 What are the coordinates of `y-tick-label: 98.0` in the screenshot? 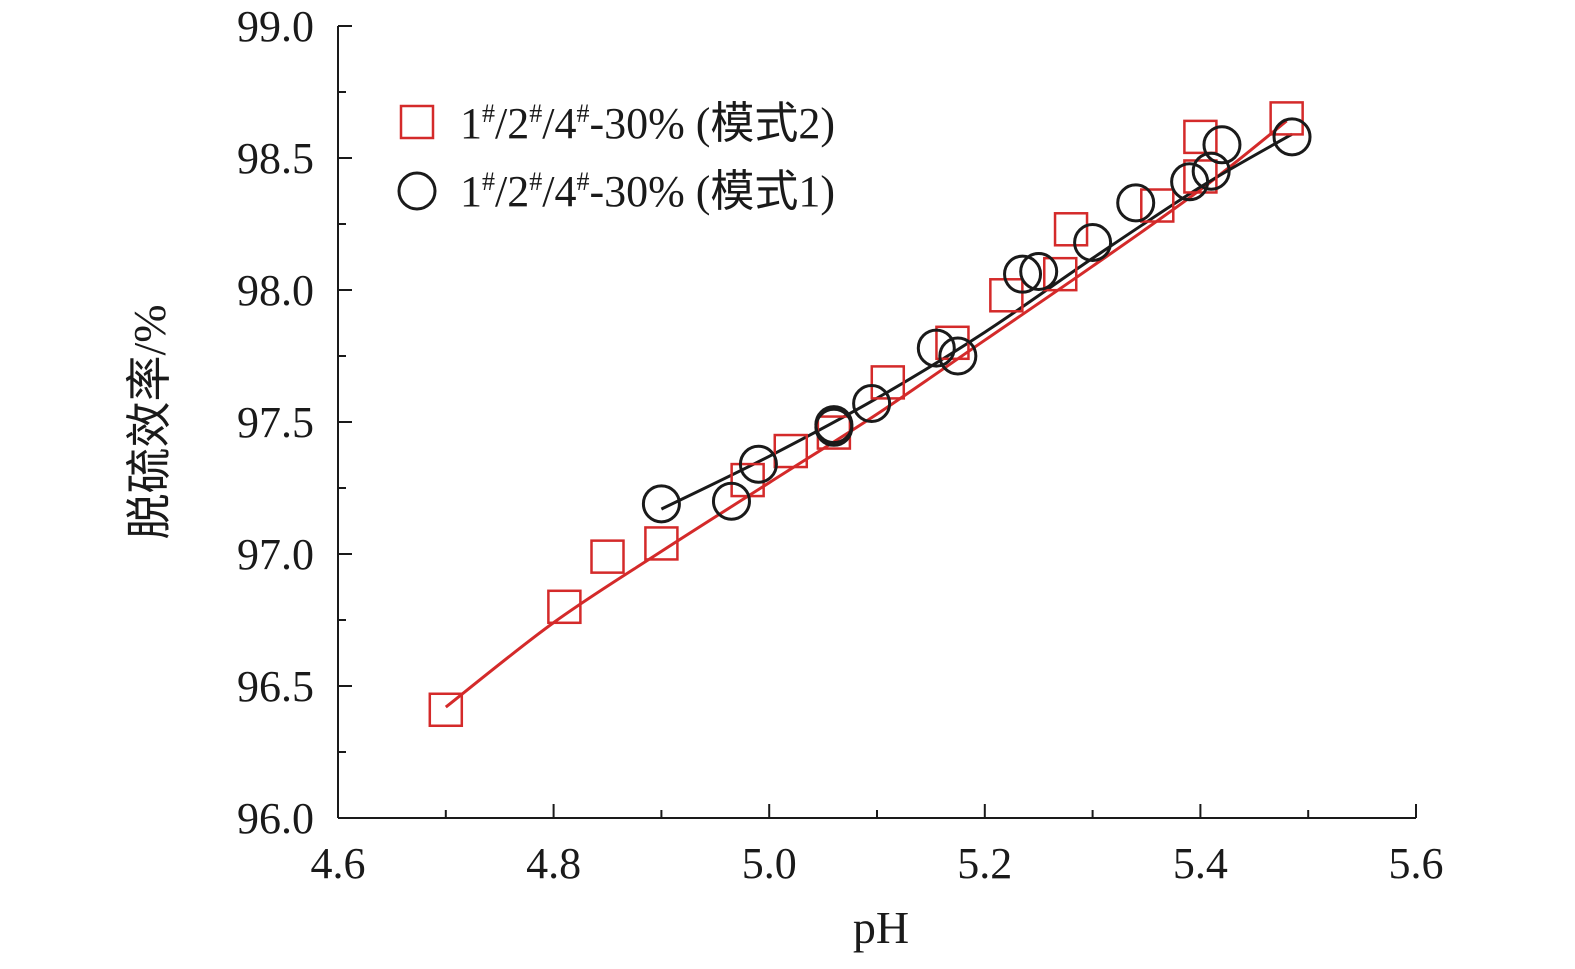 It's located at (275, 290).